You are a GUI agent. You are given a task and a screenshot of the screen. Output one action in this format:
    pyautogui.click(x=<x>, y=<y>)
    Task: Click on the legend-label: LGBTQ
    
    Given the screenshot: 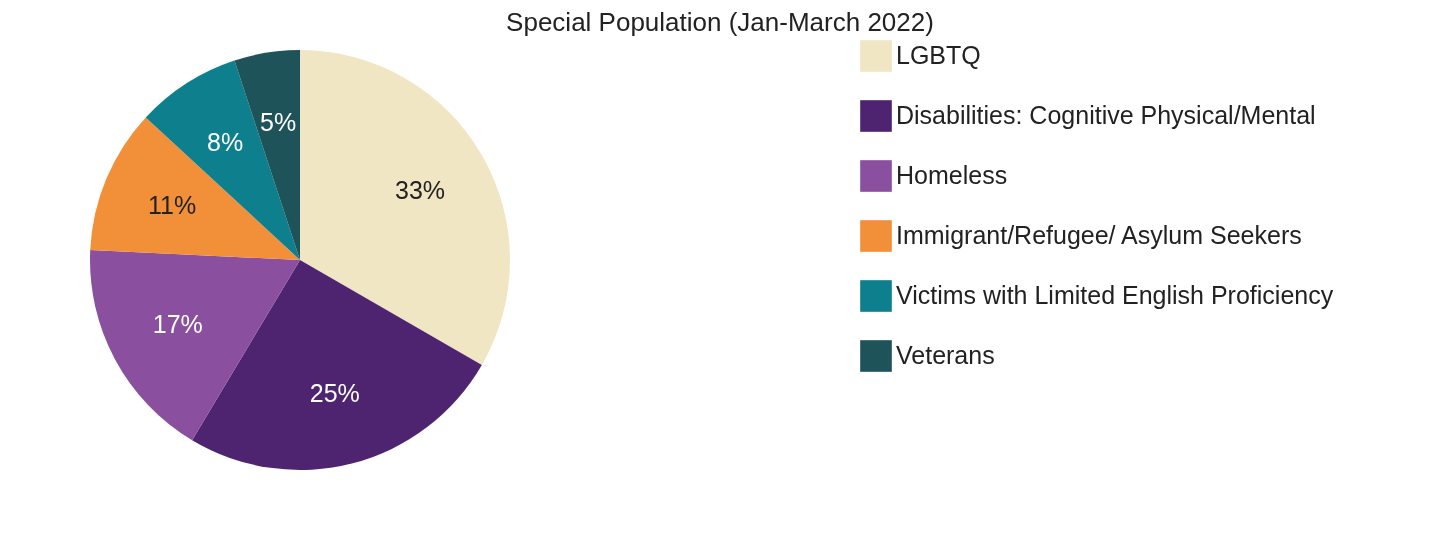 What is the action you would take?
    pyautogui.click(x=938, y=55)
    